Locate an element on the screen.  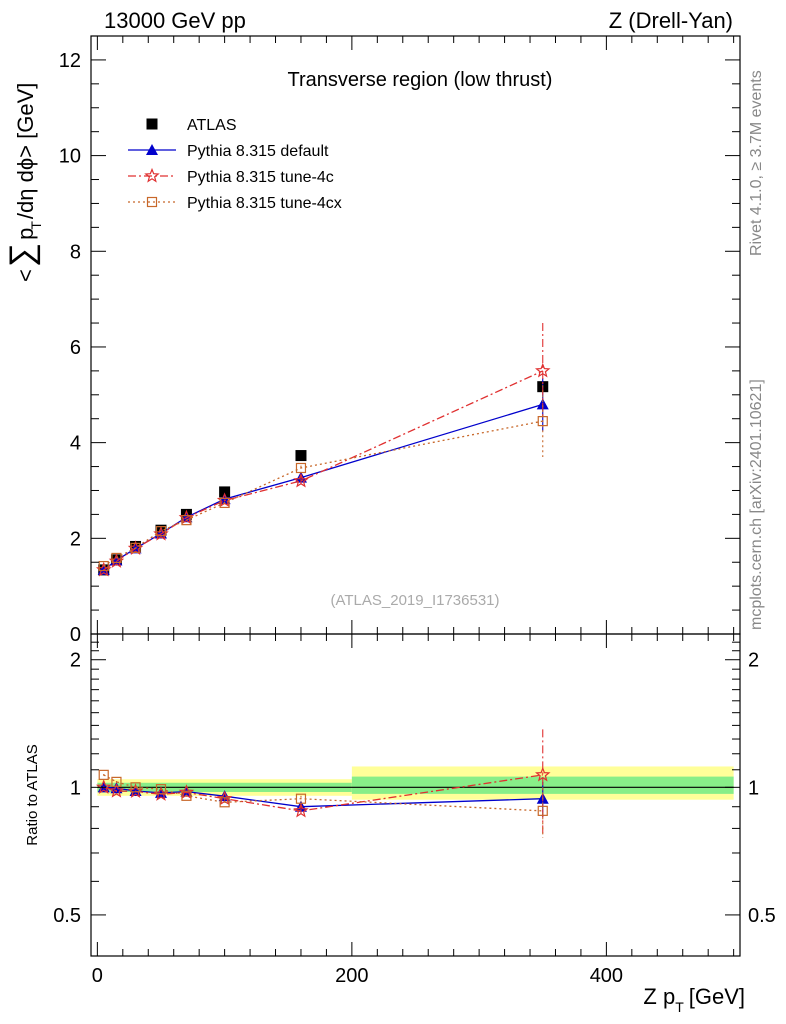
legend-item-data: ATLAS is located at coordinates (191, 125).